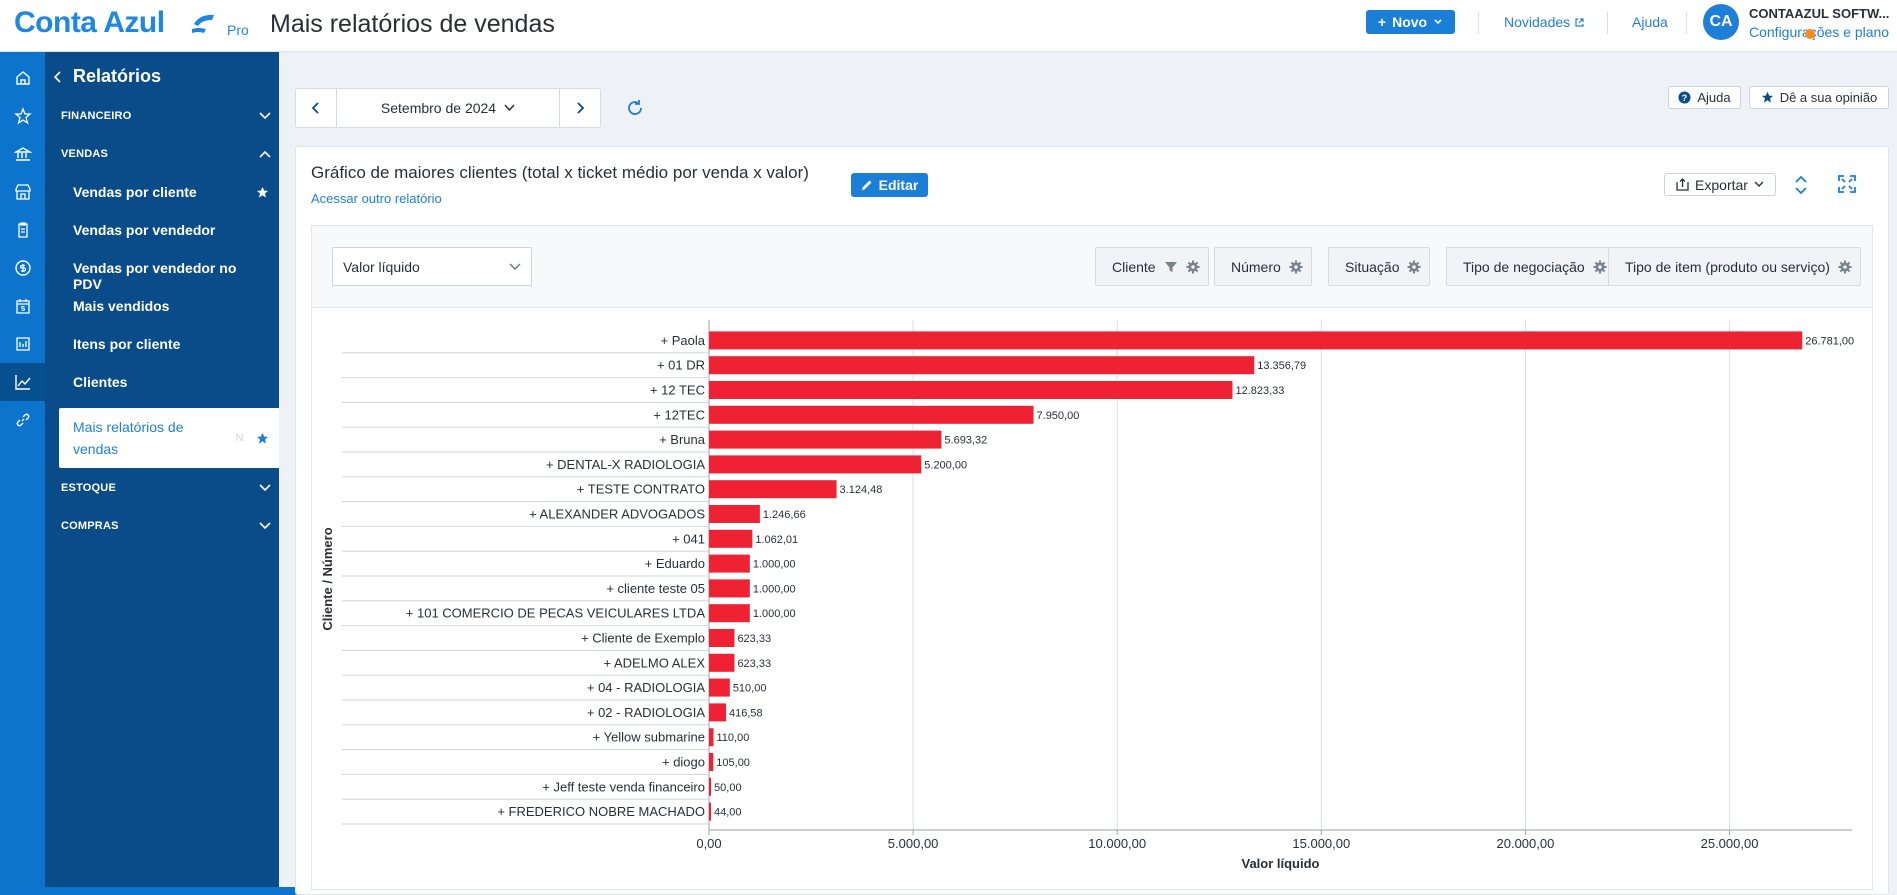  I want to click on help-link: Ajuda, so click(1650, 22).